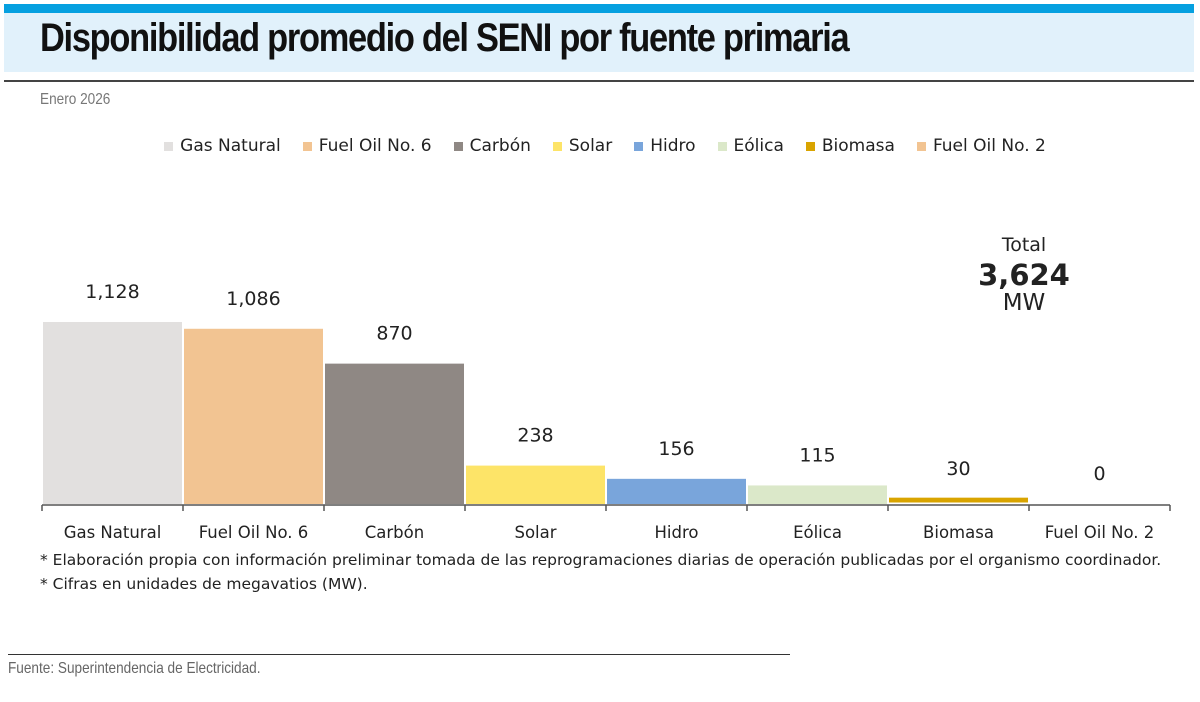  Describe the element at coordinates (253, 299) in the screenshot. I see `data-label: 1,086` at that location.